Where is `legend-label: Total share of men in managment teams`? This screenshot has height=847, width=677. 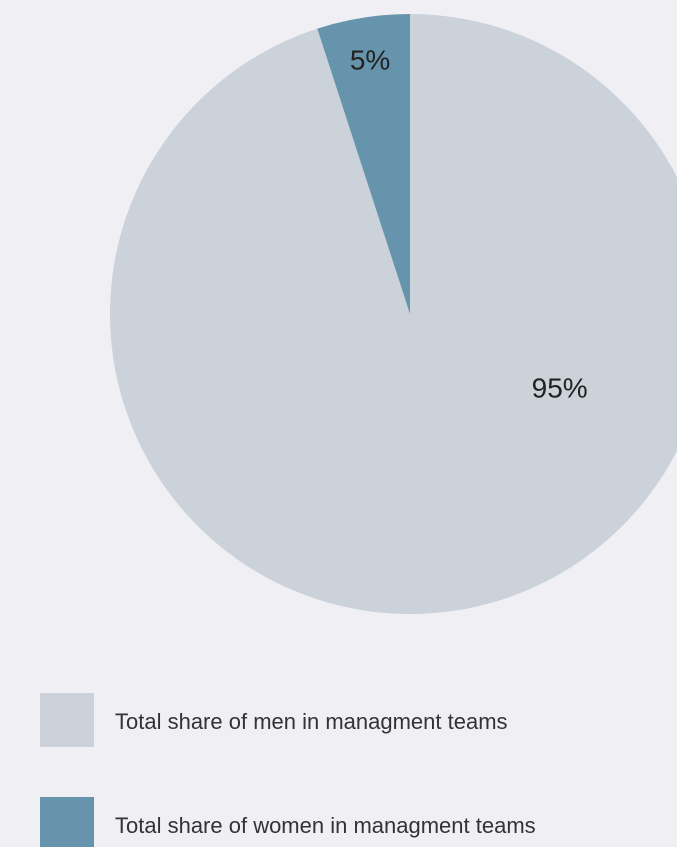
legend-label: Total share of men in managment teams is located at coordinates (311, 721).